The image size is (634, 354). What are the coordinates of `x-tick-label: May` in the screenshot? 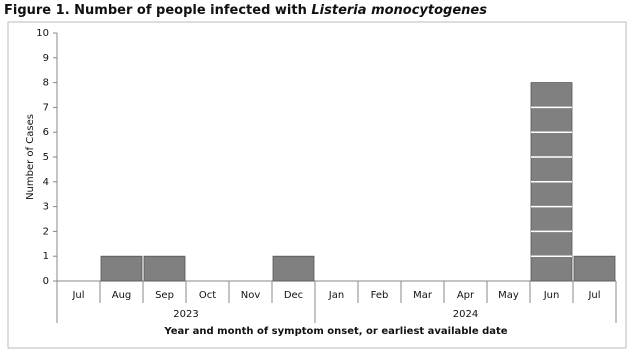 It's located at (508, 295).